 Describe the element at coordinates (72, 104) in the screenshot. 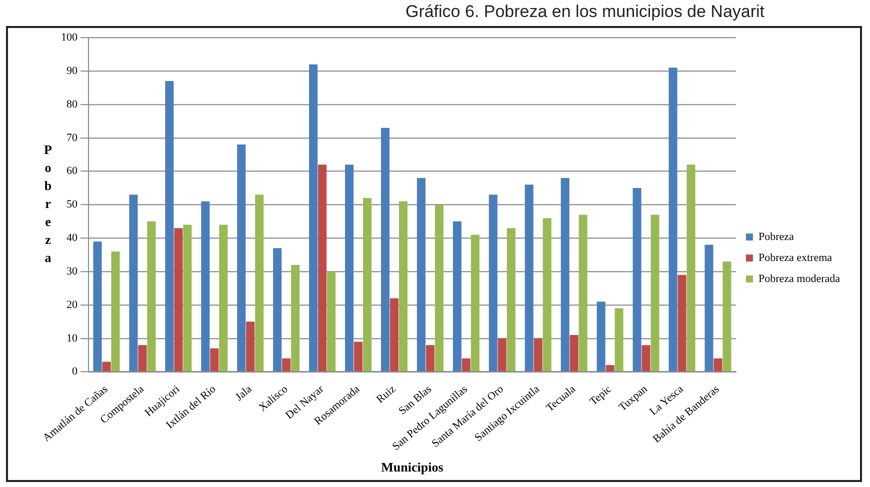

I see `y-tick-label: 80` at that location.